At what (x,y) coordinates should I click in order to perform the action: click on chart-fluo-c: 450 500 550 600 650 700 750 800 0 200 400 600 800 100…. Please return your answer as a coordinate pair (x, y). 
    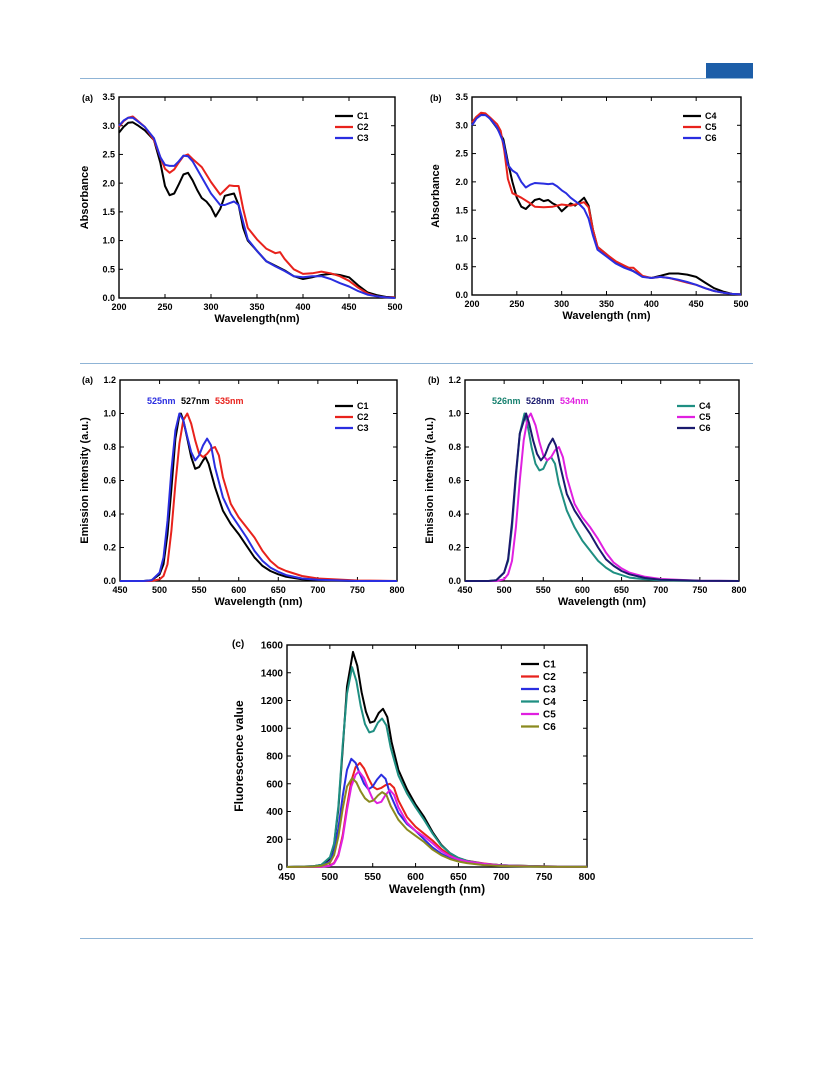
    Looking at the image, I should click on (414, 767).